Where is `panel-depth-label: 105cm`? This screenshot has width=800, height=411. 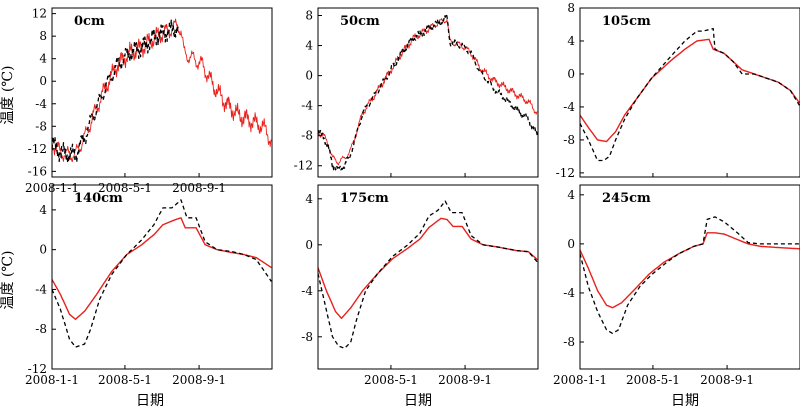 panel-depth-label: 105cm is located at coordinates (626, 21).